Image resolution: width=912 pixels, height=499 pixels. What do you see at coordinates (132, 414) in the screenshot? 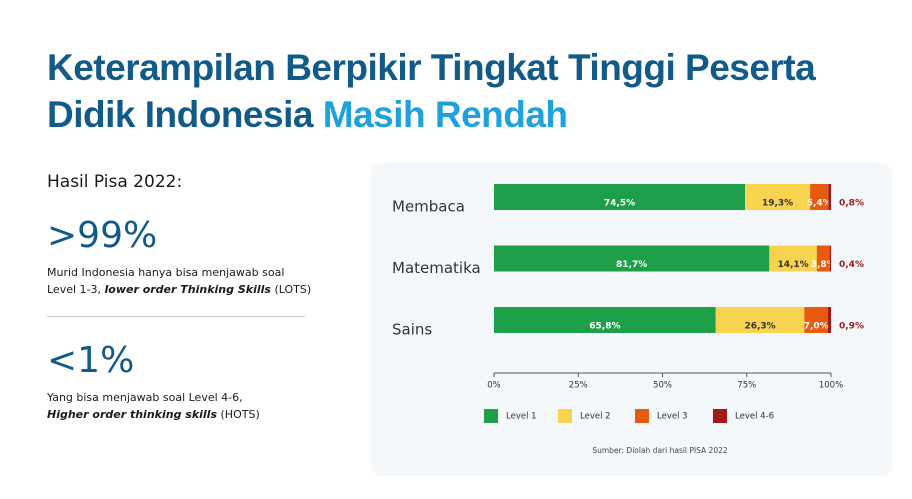
I see `desc-emphasis: Higher order thinking skills` at bounding box center [132, 414].